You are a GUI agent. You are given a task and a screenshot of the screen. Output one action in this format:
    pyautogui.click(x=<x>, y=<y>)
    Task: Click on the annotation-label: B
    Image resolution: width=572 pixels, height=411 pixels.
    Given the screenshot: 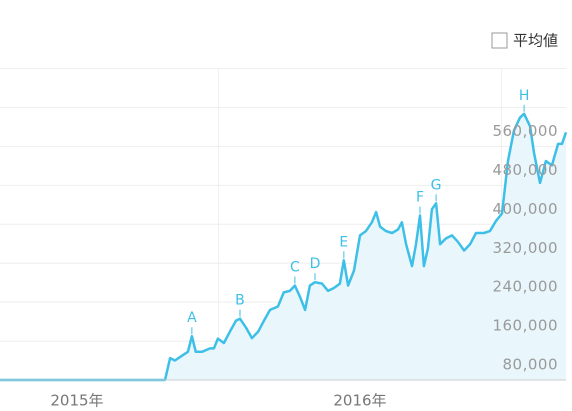 What is the action you would take?
    pyautogui.click(x=240, y=301)
    